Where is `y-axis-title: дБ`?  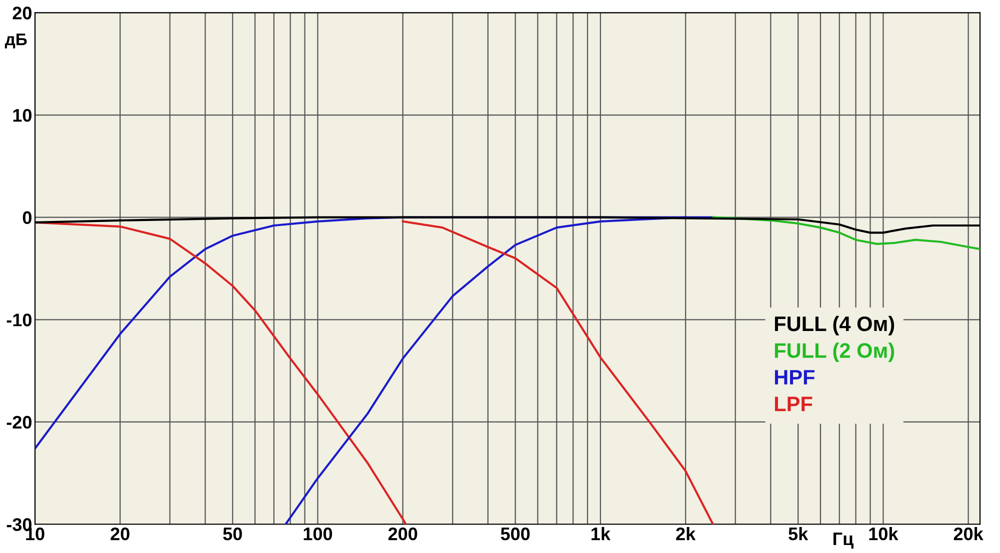 y-axis-title: дБ is located at coordinates (15, 41).